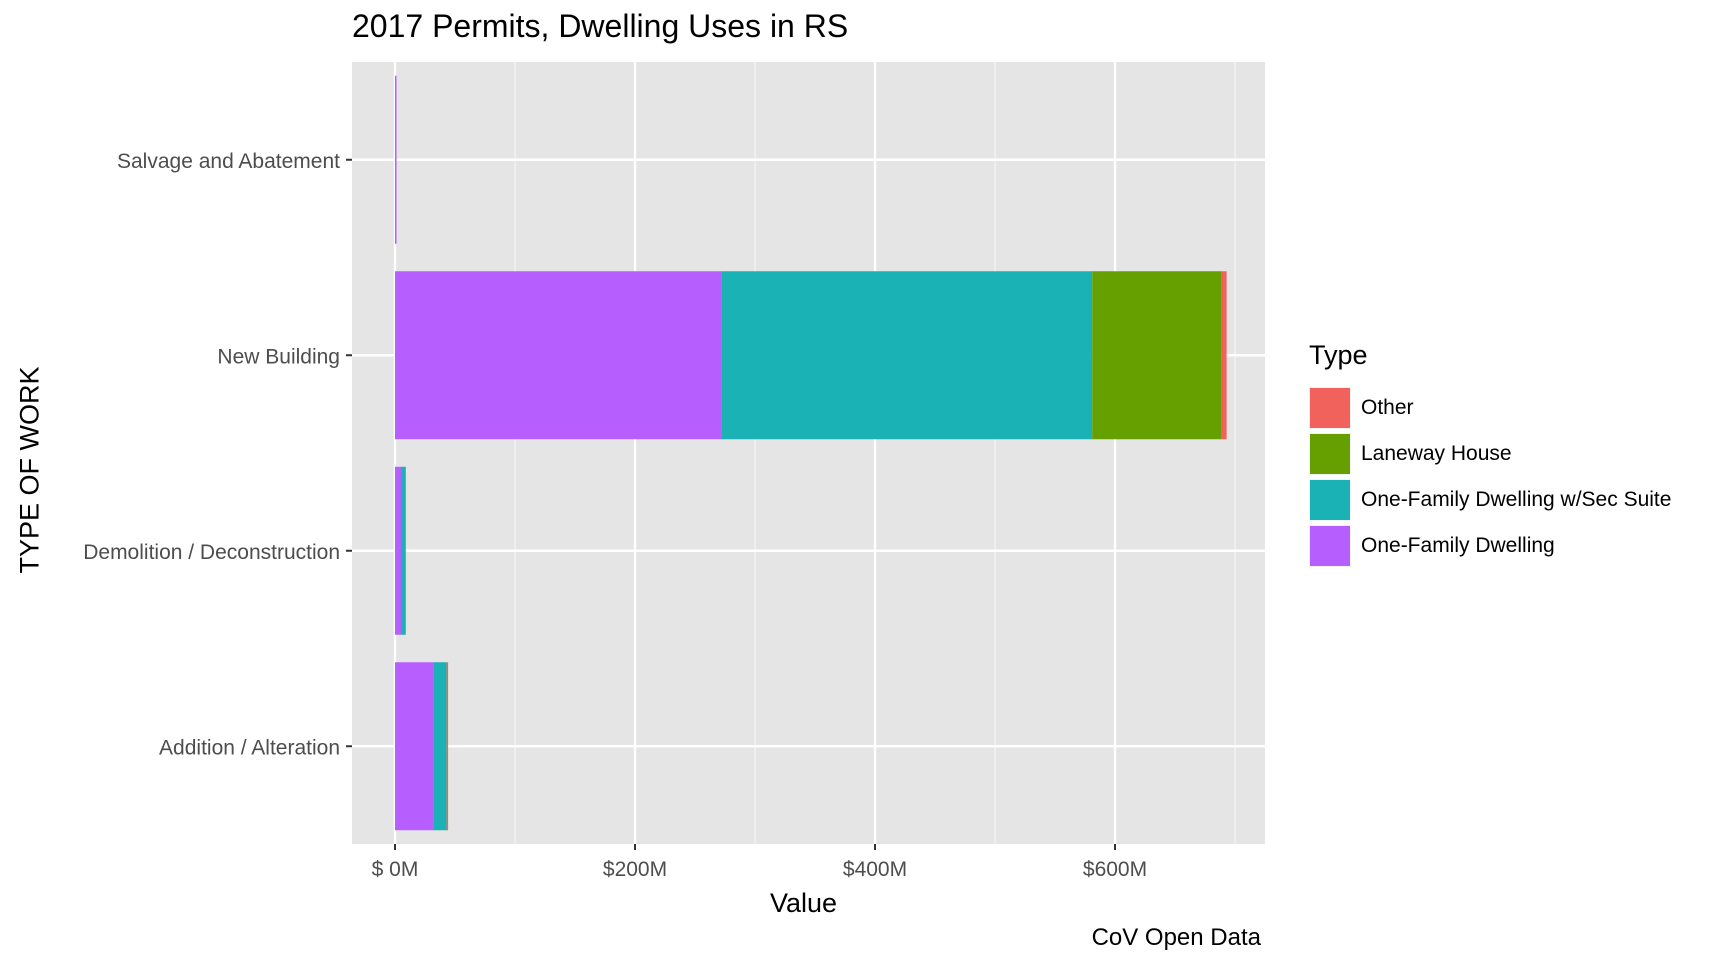 This screenshot has height=960, width=1728. What do you see at coordinates (1436, 453) in the screenshot?
I see `legend-label: Laneway House` at bounding box center [1436, 453].